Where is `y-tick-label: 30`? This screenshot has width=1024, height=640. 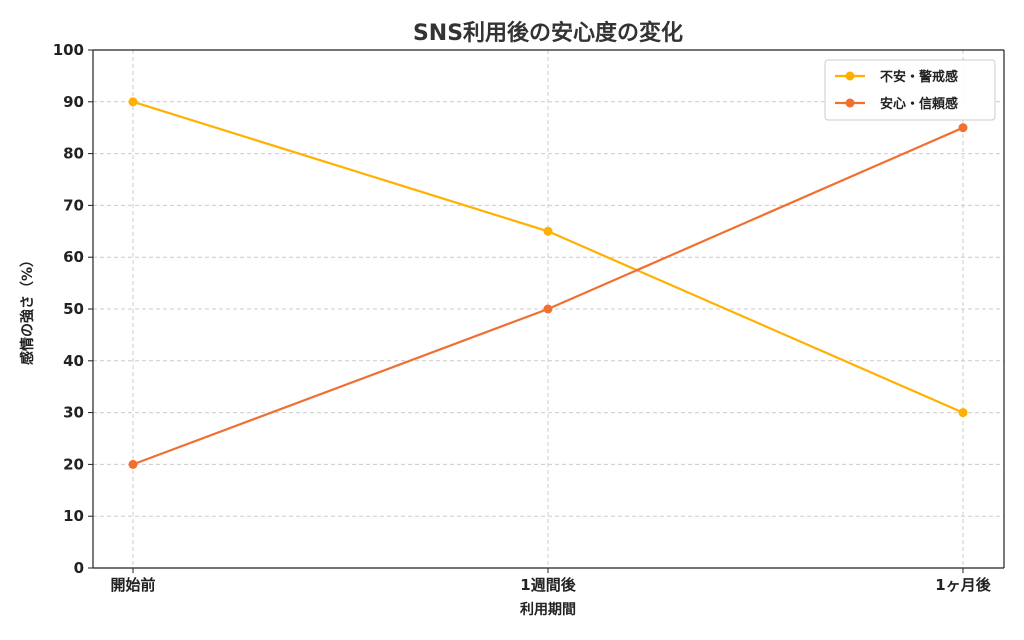 y-tick-label: 30 is located at coordinates (73, 413).